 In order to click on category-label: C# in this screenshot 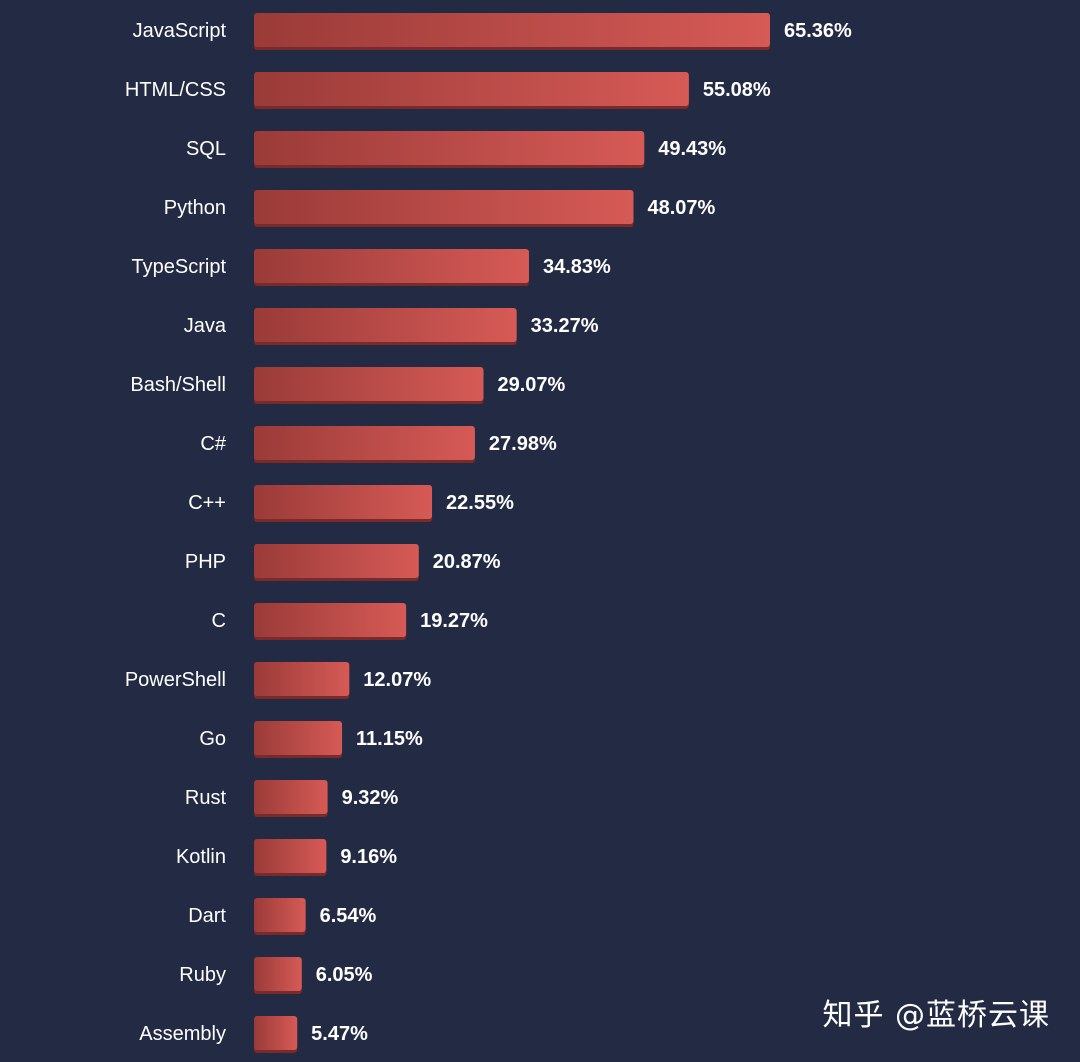, I will do `click(213, 444)`.